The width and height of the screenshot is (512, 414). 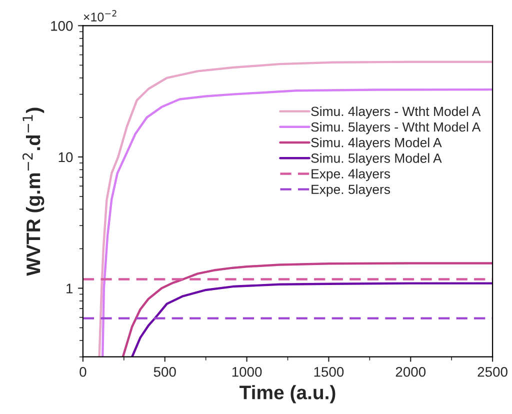 I want to click on legend-label: Simu. 5layers - Wtht Model A, so click(x=396, y=128).